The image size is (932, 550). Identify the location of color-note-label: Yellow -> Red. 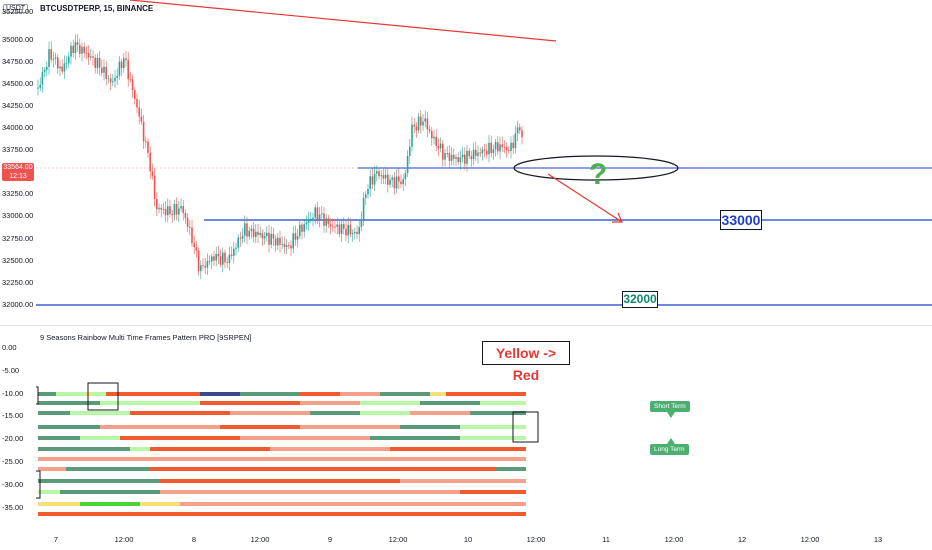
(526, 362).